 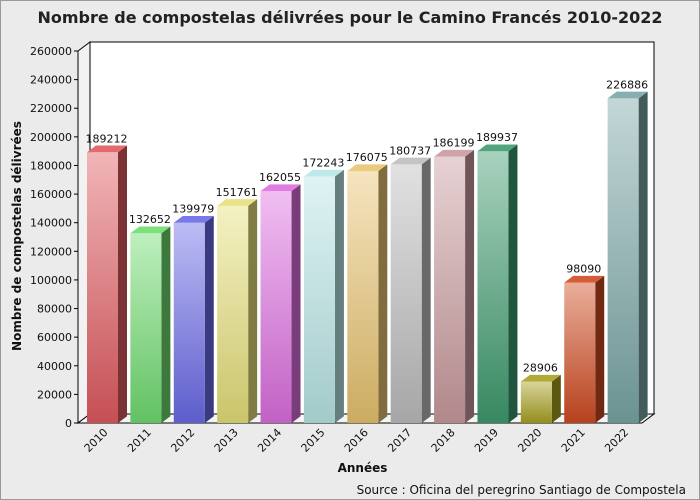 What do you see at coordinates (96, 440) in the screenshot?
I see `x-tick-label: 2010` at bounding box center [96, 440].